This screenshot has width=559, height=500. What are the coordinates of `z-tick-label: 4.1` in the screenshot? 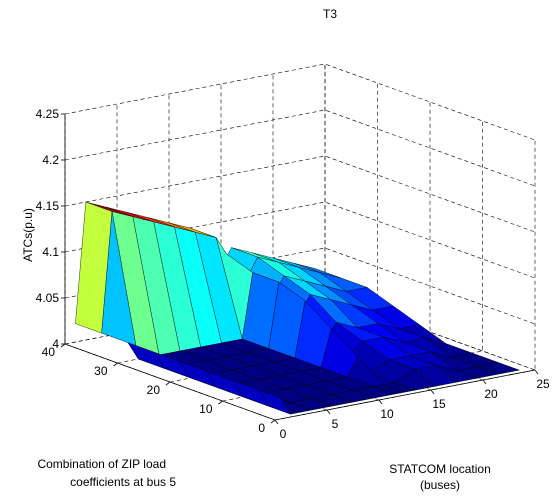 It's located at (50, 252).